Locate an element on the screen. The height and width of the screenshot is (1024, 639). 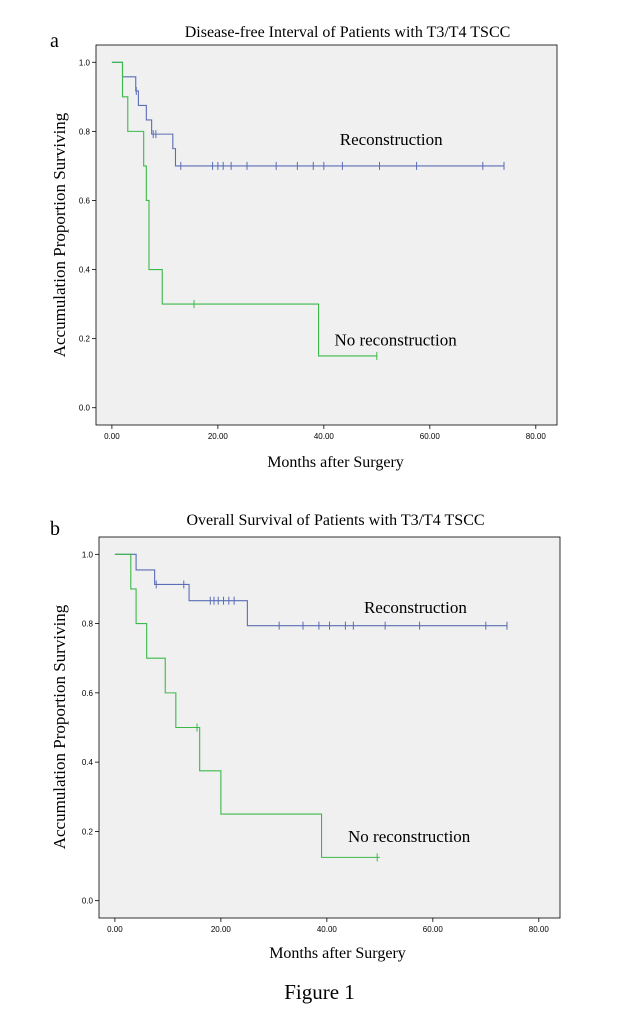
panel-letter: b is located at coordinates (55, 529).